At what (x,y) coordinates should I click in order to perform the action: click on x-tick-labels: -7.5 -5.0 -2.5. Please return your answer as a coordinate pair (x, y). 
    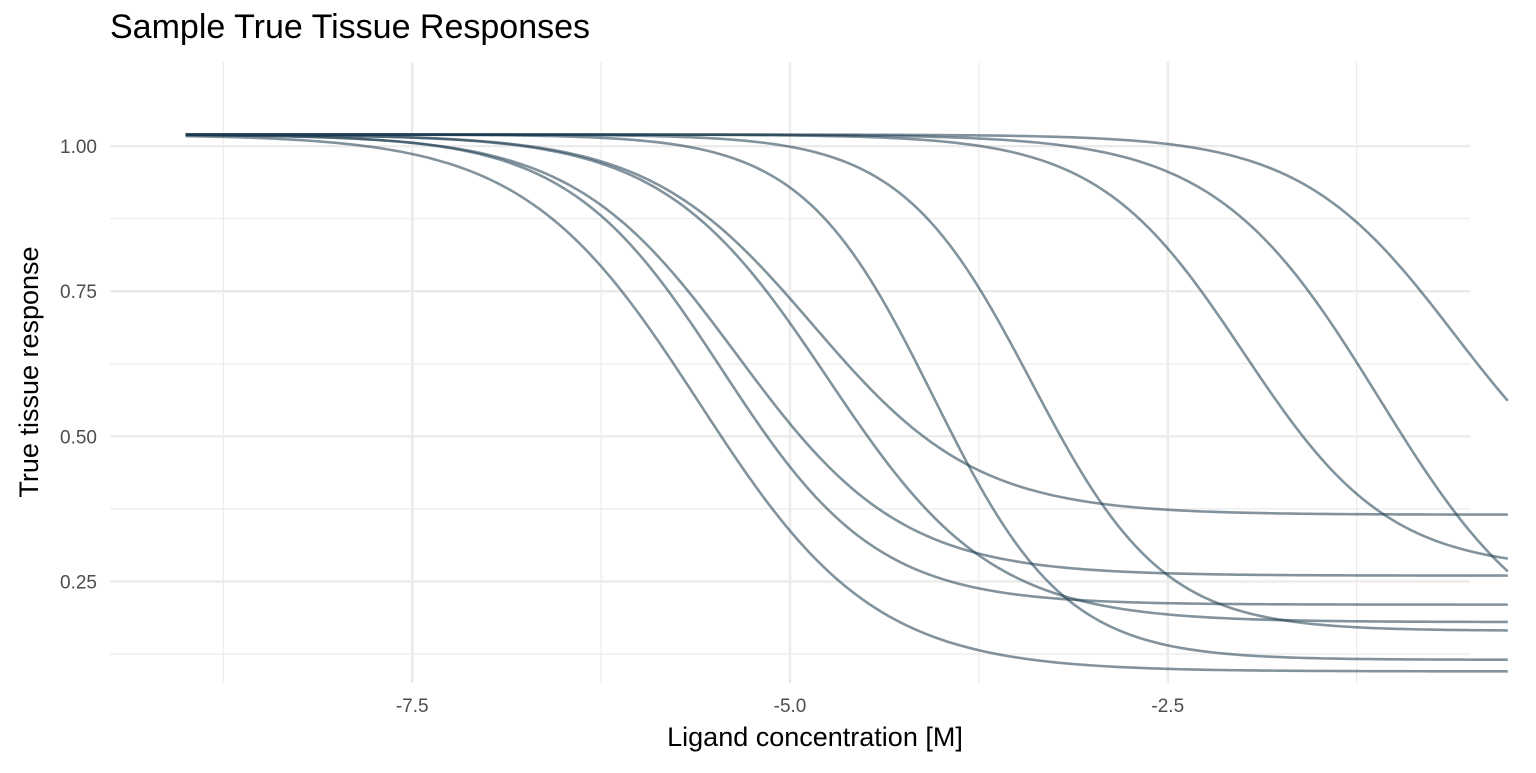
    Looking at the image, I should click on (790, 706).